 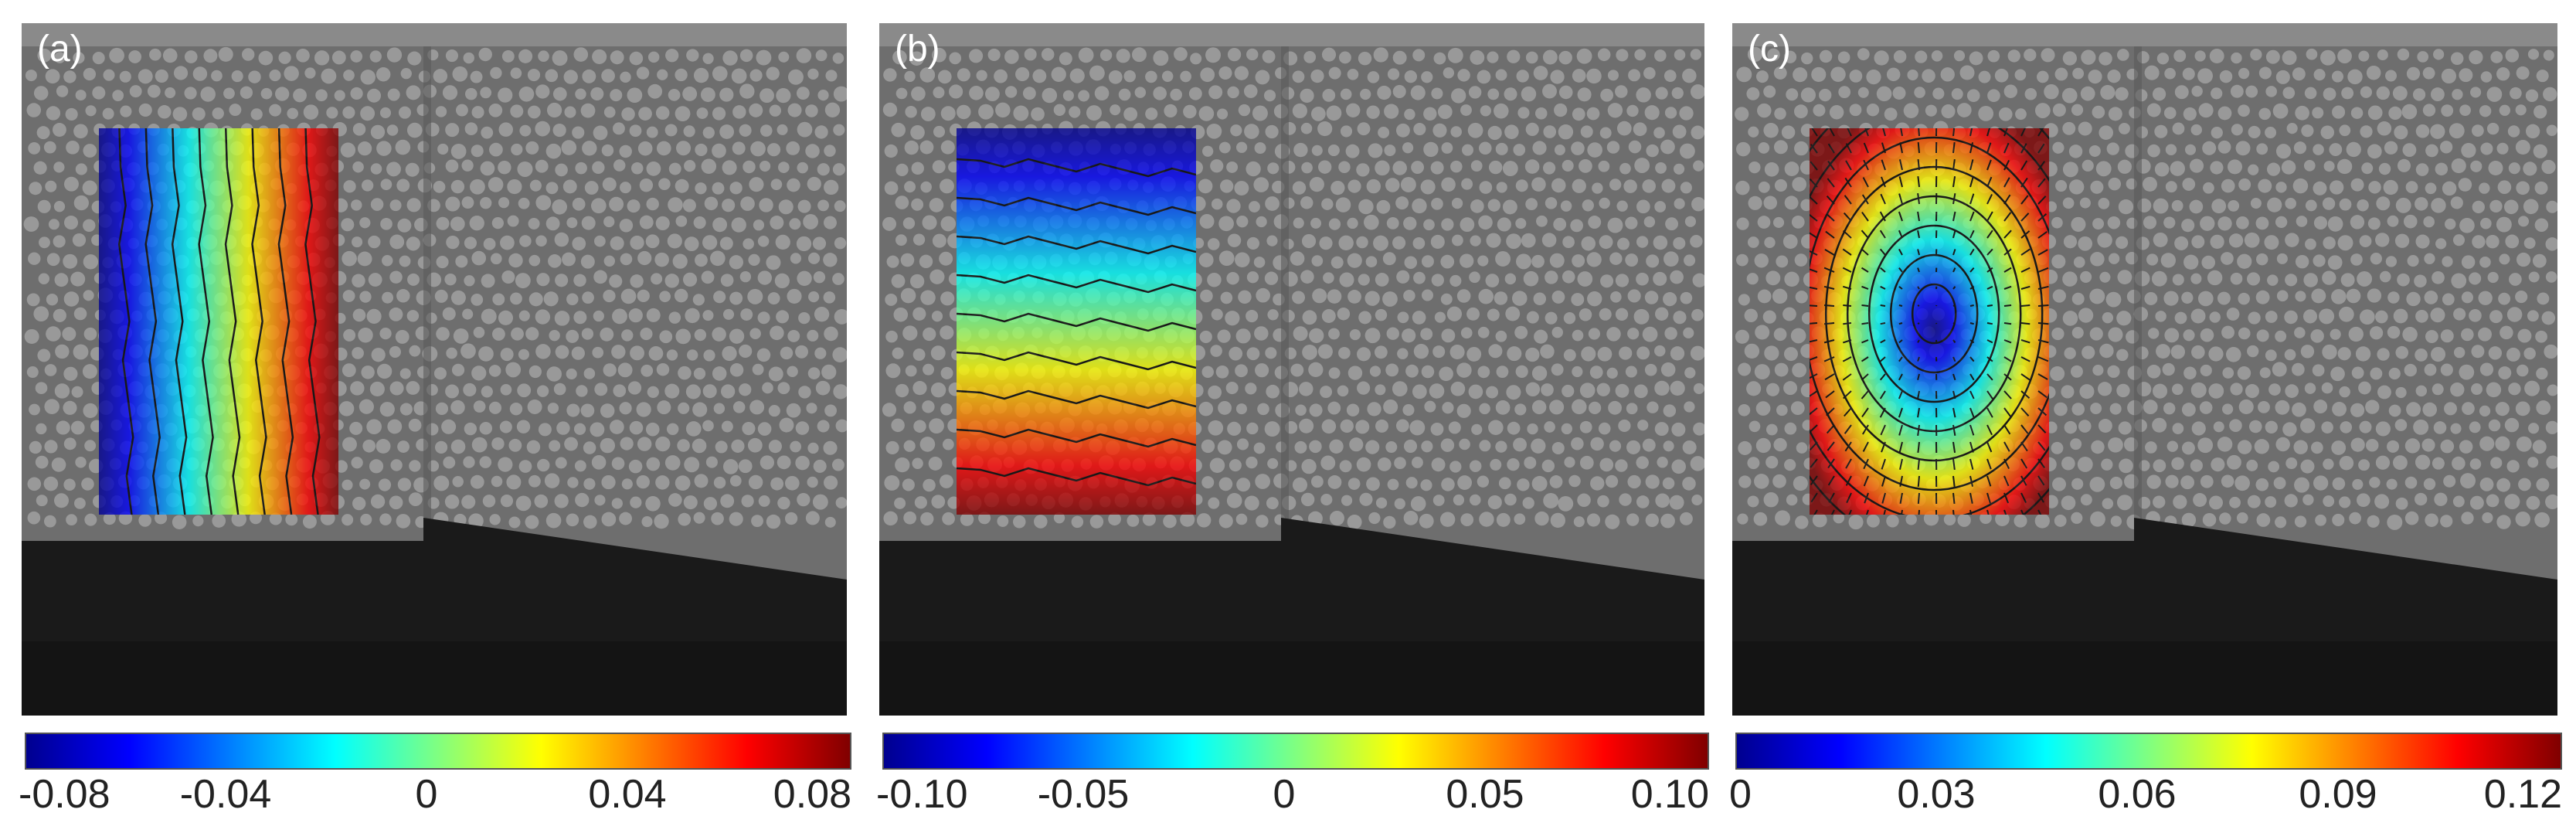 I want to click on colorbar-tick-label: 0.04, so click(x=627, y=794).